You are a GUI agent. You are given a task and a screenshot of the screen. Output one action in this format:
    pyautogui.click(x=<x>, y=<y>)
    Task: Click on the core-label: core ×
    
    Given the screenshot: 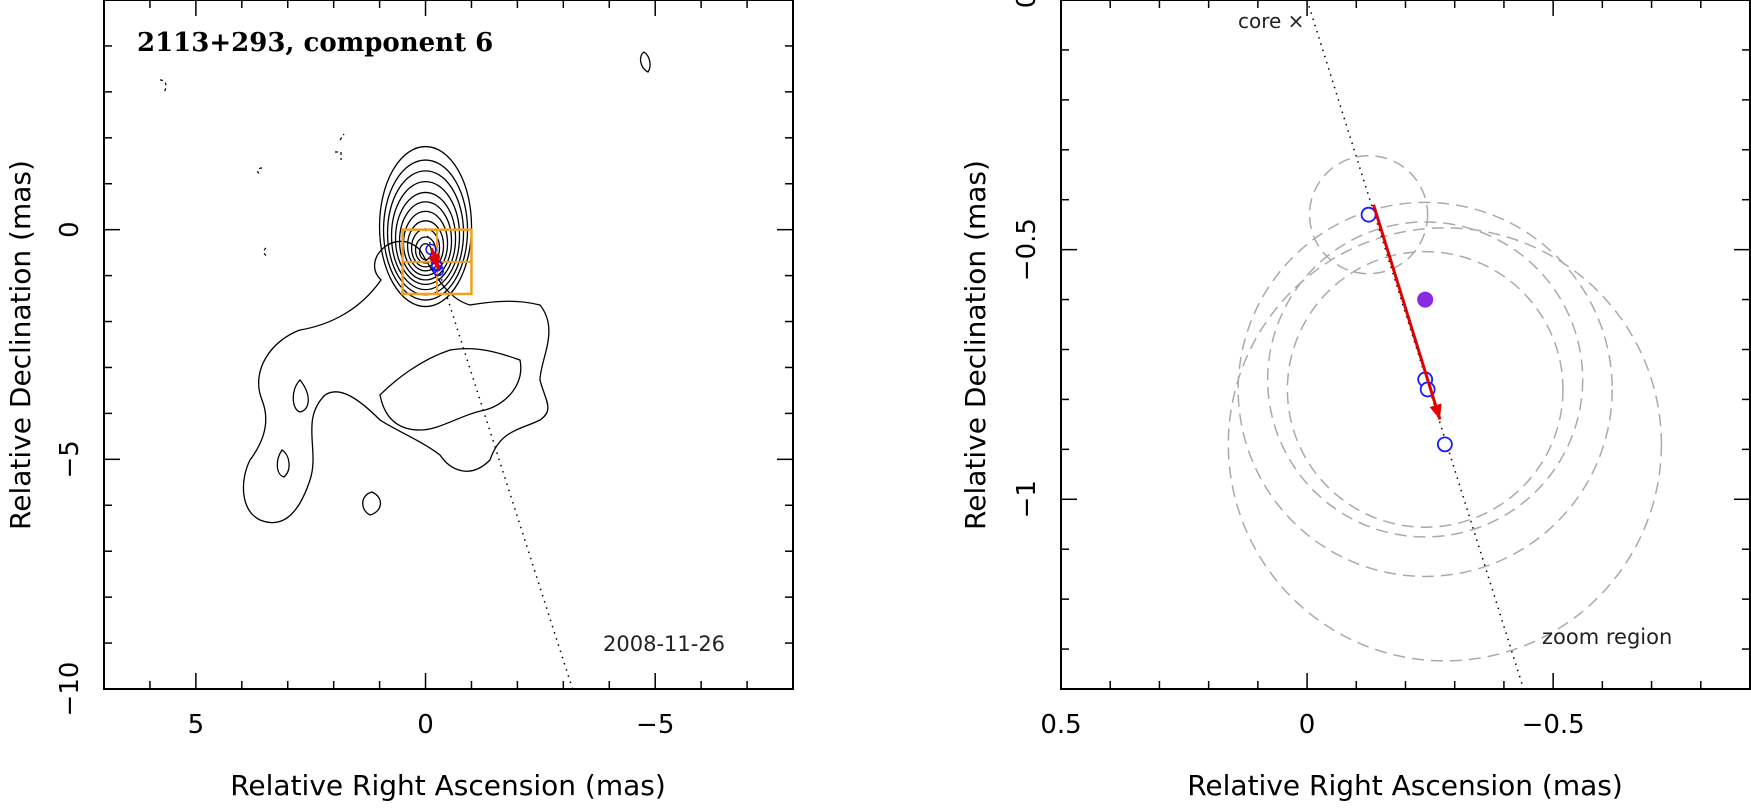 What is the action you would take?
    pyautogui.click(x=1271, y=21)
    